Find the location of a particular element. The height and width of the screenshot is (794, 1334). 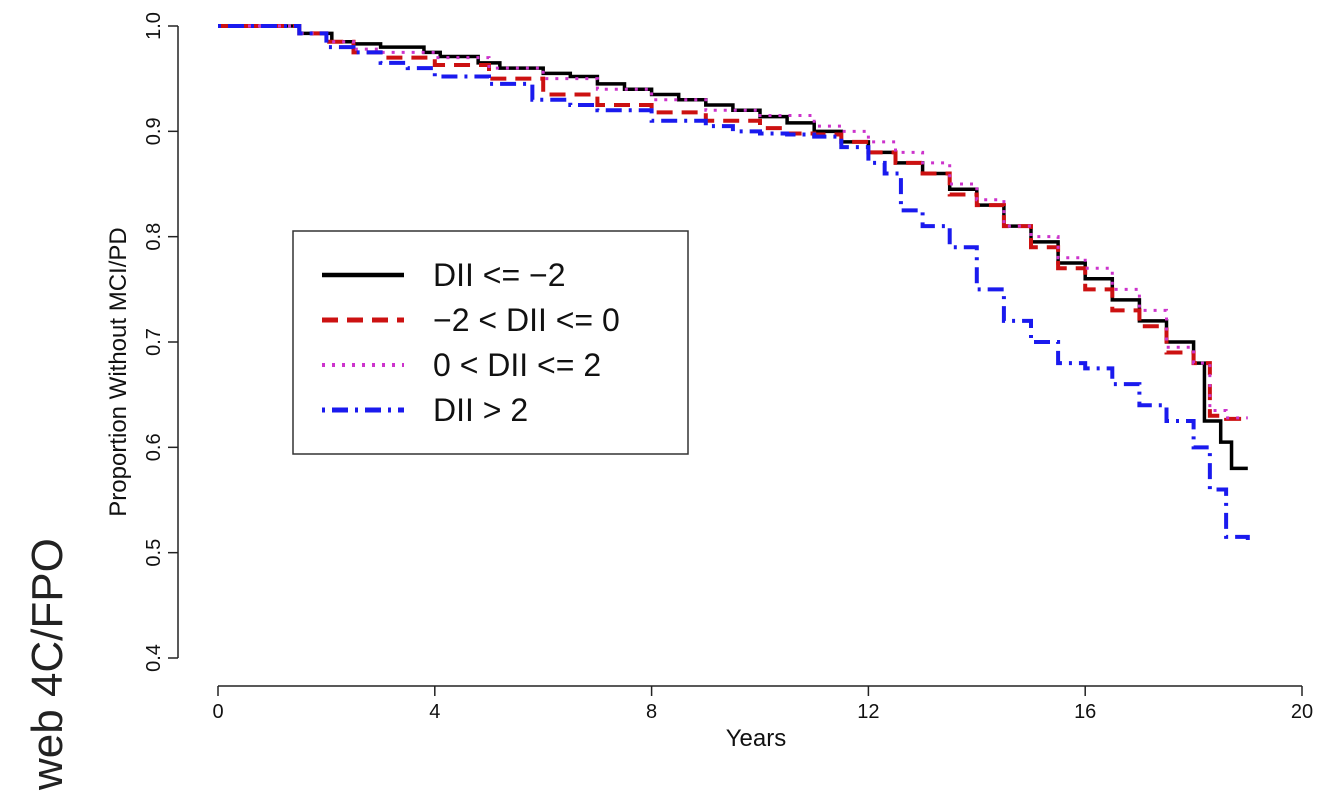

x-tick-label: 8 is located at coordinates (651, 712).